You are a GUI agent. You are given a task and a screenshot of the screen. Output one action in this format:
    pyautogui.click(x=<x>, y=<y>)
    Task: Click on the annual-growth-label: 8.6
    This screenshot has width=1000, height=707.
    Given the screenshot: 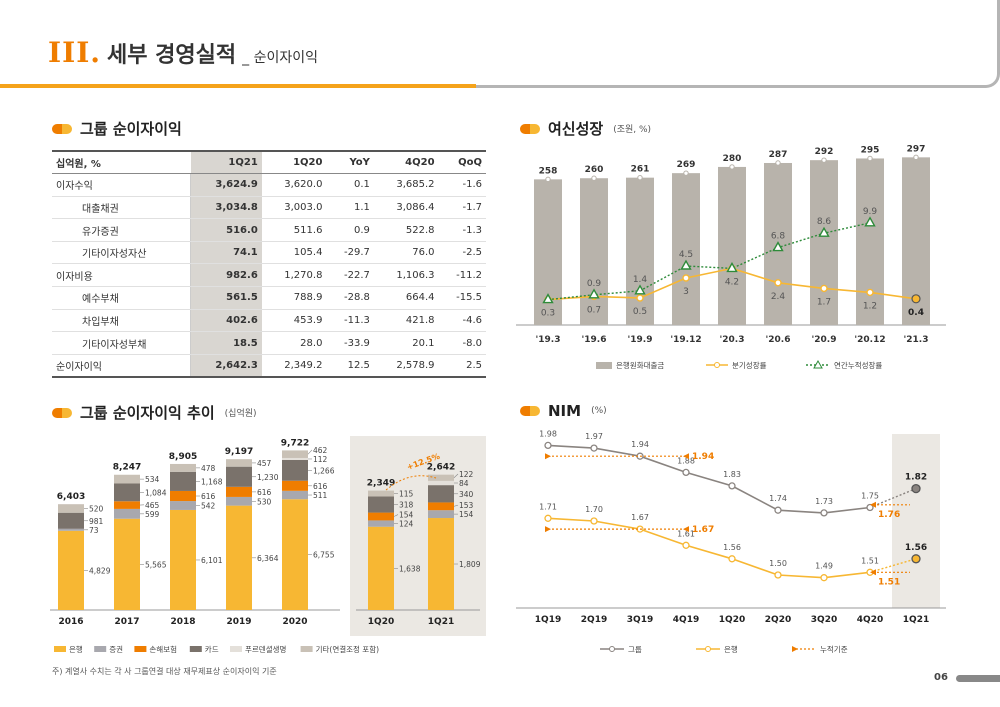 What is the action you would take?
    pyautogui.click(x=824, y=222)
    